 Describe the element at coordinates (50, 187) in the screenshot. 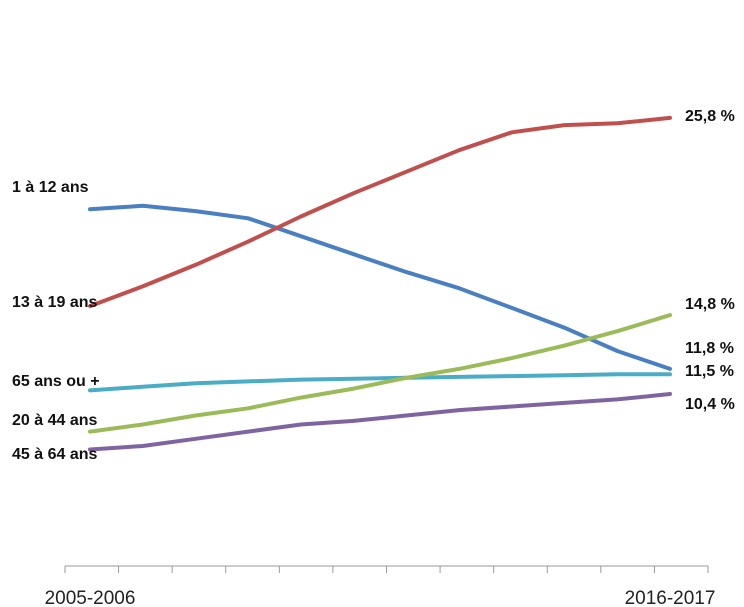

I see `series-label-1-12: 1 à 12 ans` at that location.